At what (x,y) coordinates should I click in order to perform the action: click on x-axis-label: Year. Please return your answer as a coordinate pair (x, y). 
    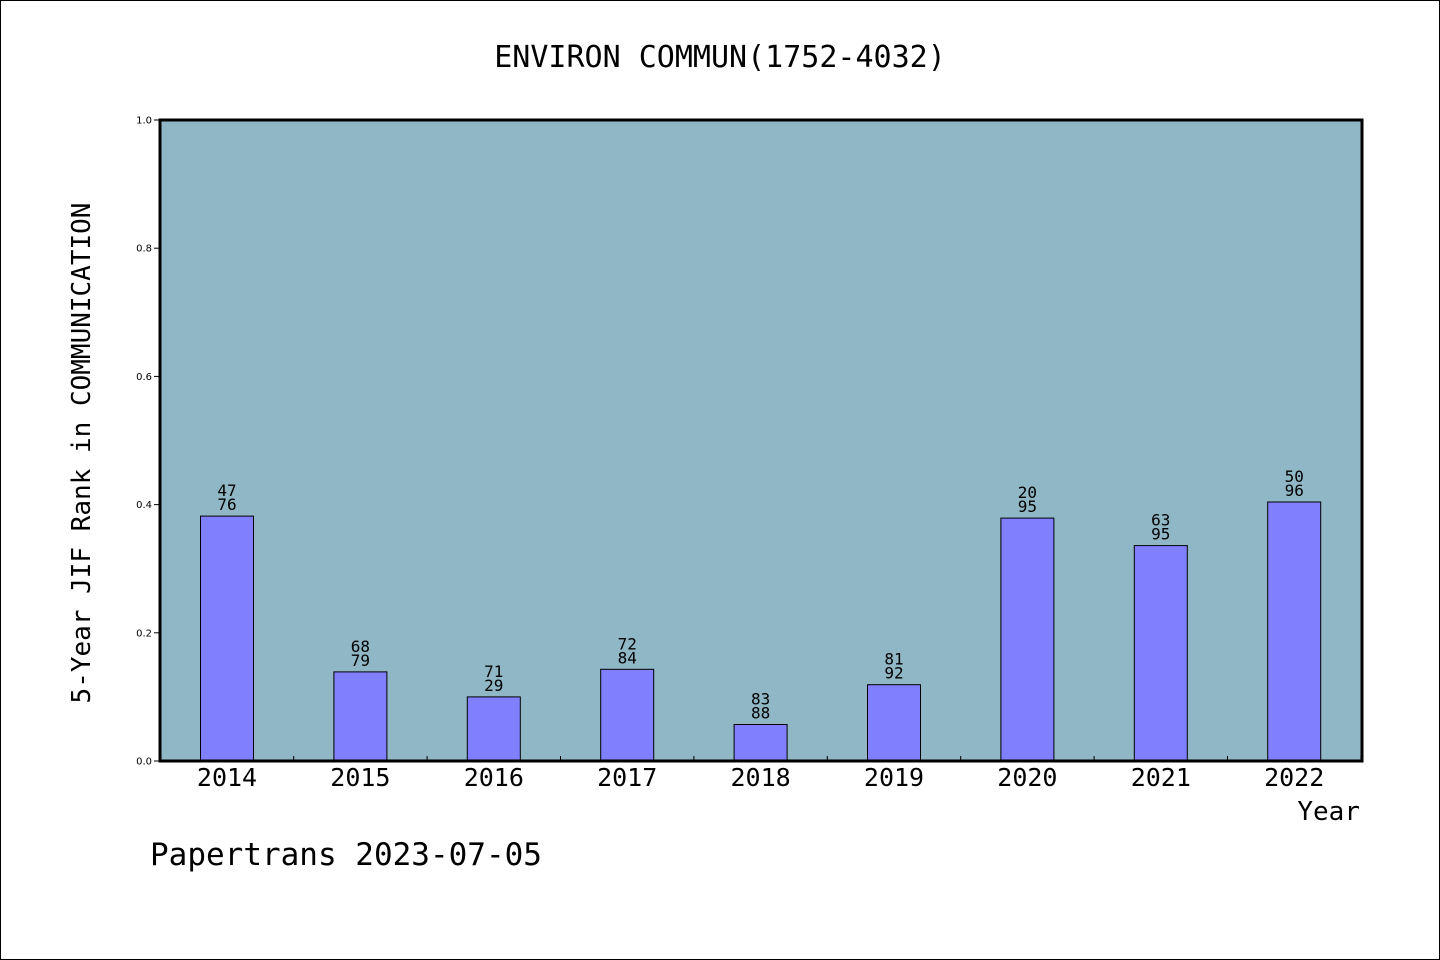
    Looking at the image, I should click on (1328, 812).